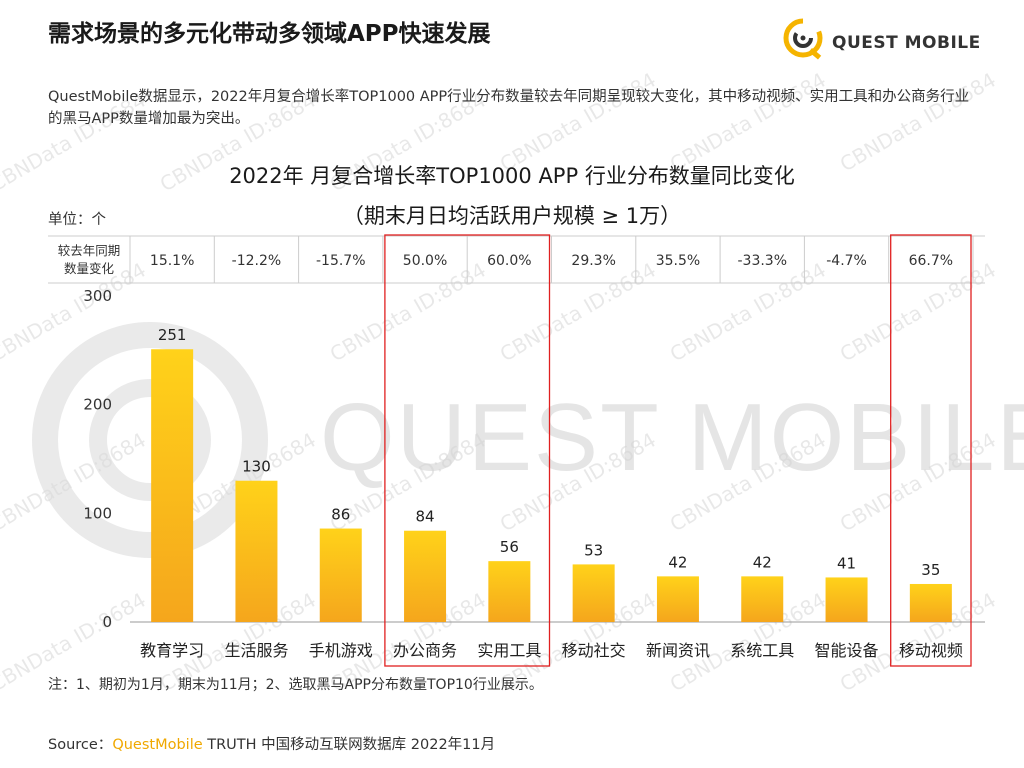 The width and height of the screenshot is (1024, 768). Describe the element at coordinates (425, 650) in the screenshot. I see `x-tick-label: 办公商务` at that location.